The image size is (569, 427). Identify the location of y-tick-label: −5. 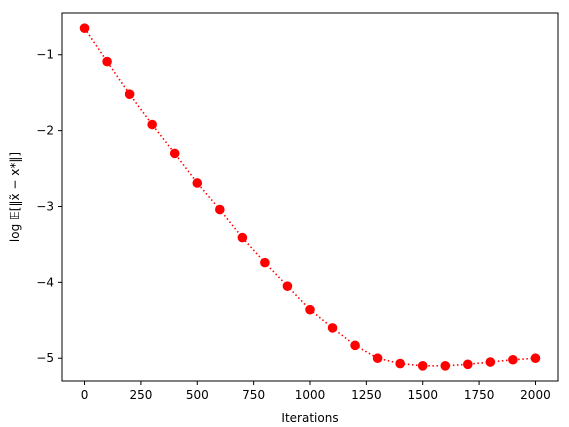
(45, 358).